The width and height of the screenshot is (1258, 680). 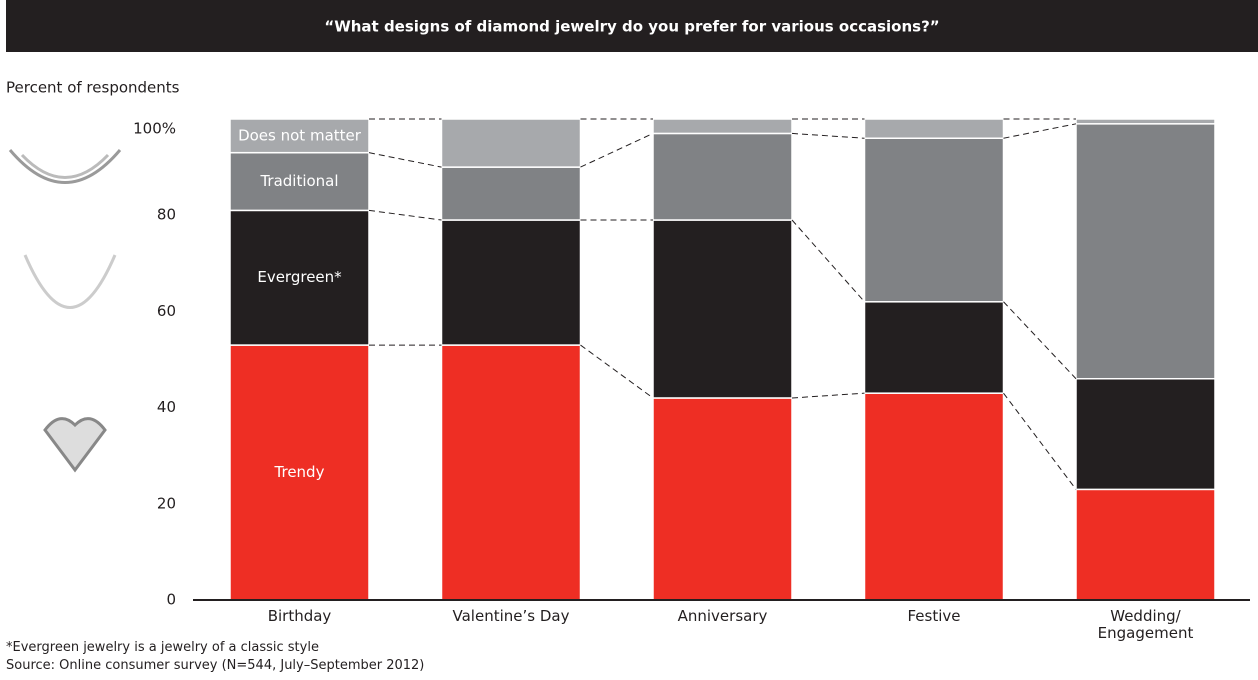 I want to click on y-tick-label: 60, so click(x=166, y=311).